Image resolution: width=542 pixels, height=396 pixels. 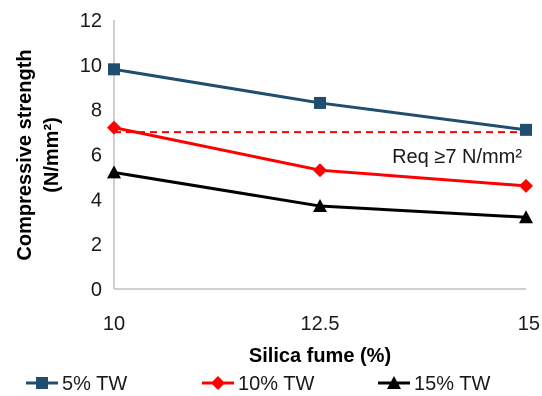 What do you see at coordinates (52, 155) in the screenshot?
I see `y-axis-title-line2: (N/mm²)` at bounding box center [52, 155].